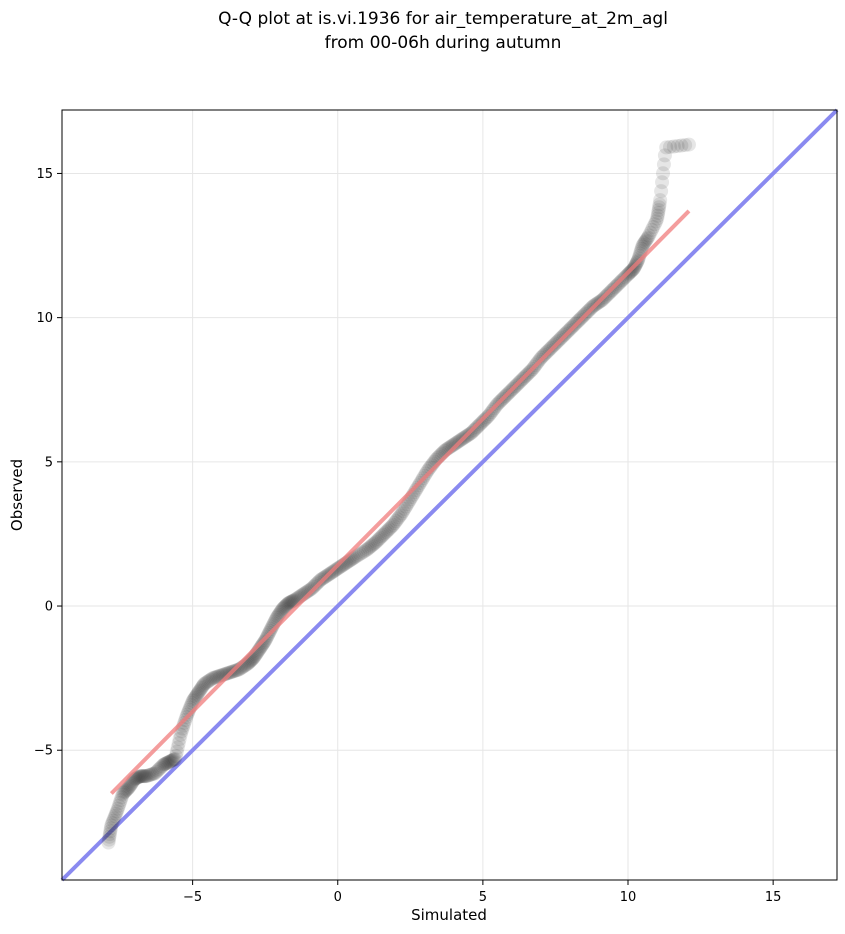 The height and width of the screenshot is (934, 845). What do you see at coordinates (483, 897) in the screenshot?
I see `x-tick-label-2: 5` at bounding box center [483, 897].